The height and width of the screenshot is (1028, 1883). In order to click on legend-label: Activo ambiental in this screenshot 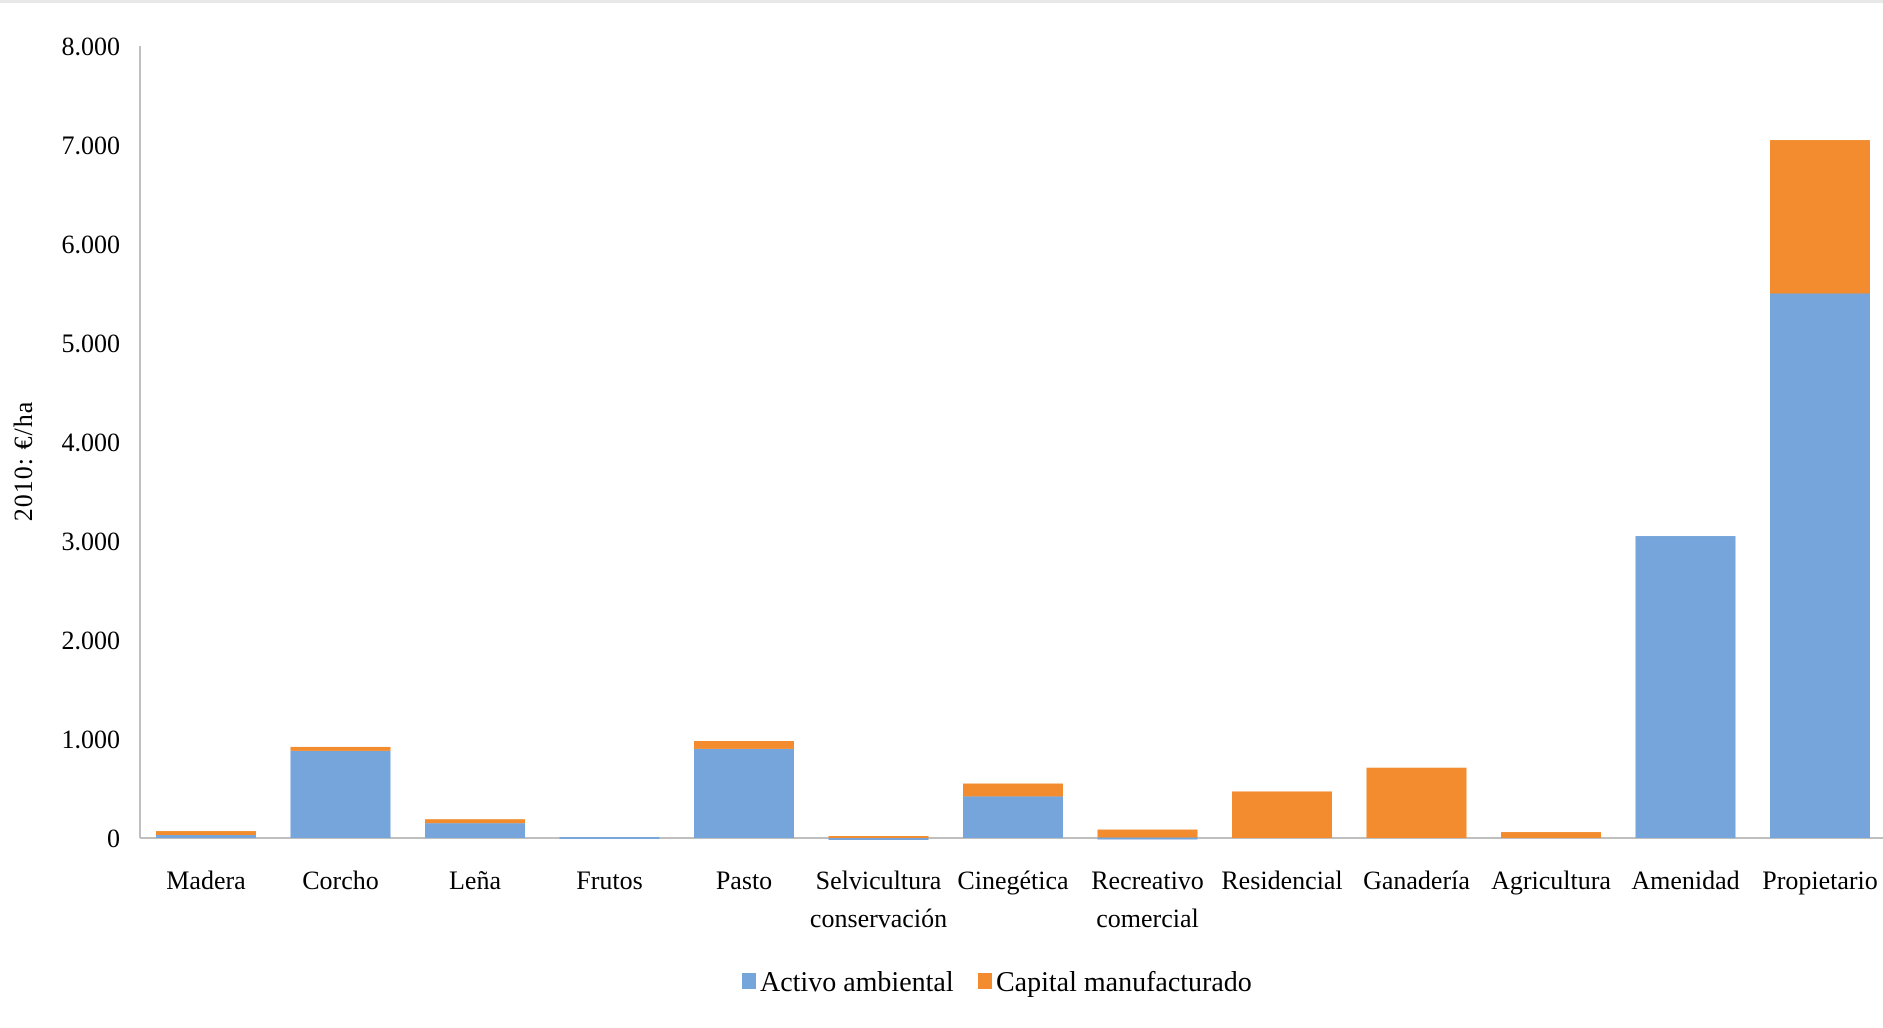, I will do `click(857, 982)`.